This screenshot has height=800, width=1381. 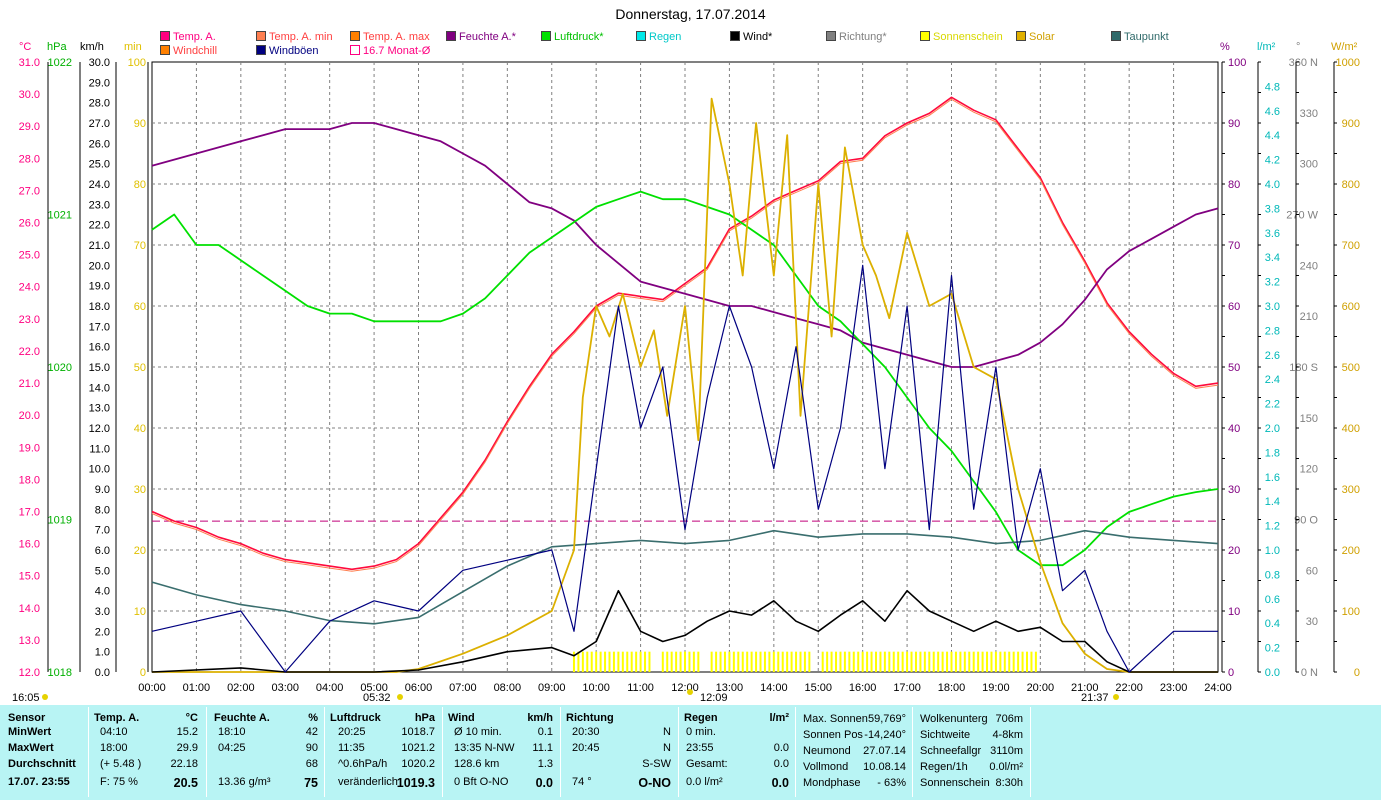 I want to click on wind-value: 0.1, so click(x=545, y=732).